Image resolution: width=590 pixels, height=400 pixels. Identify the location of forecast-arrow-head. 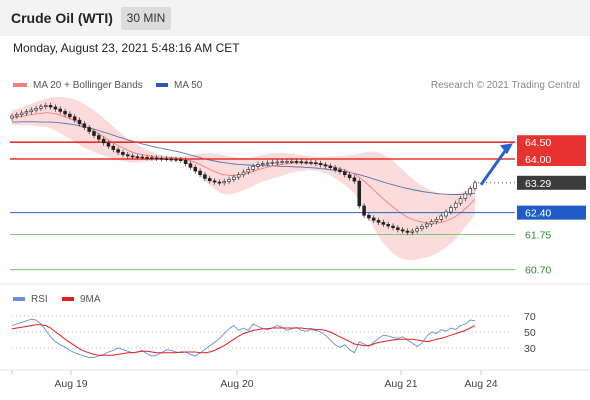
(506, 149).